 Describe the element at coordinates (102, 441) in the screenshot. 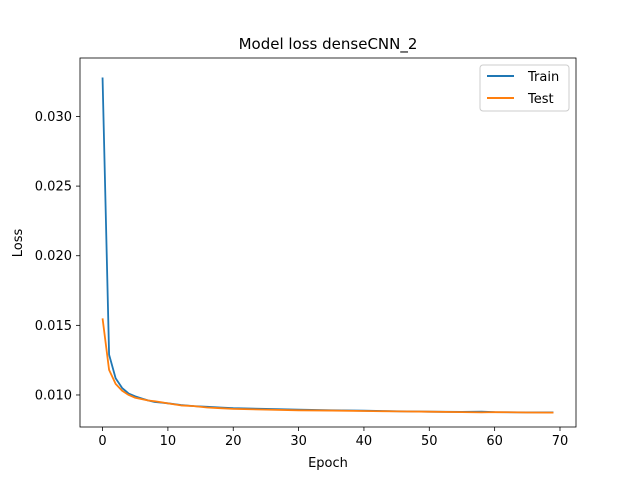

I see `x-tick-label: 0` at that location.